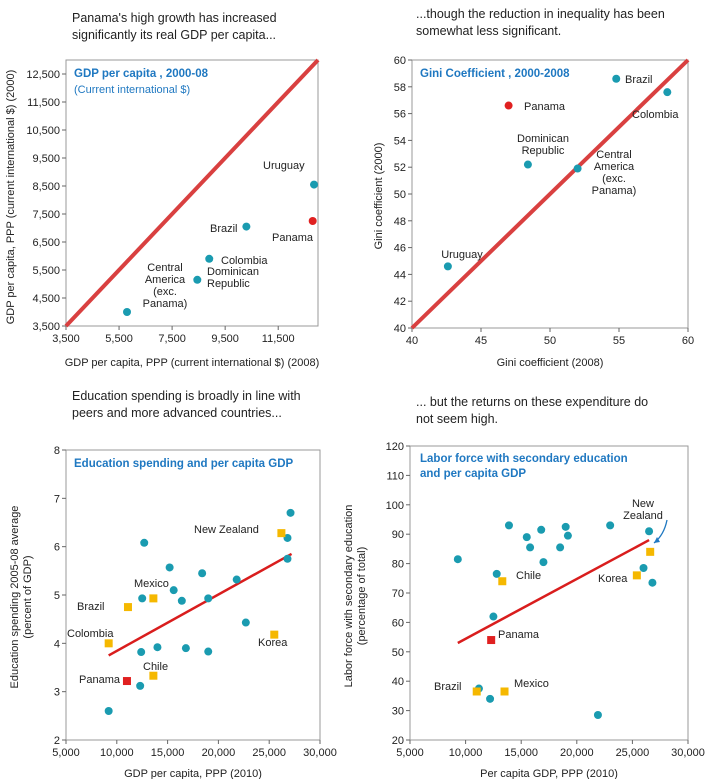 The width and height of the screenshot is (708, 779). Describe the element at coordinates (550, 194) in the screenshot. I see `reference-45-line` at that location.